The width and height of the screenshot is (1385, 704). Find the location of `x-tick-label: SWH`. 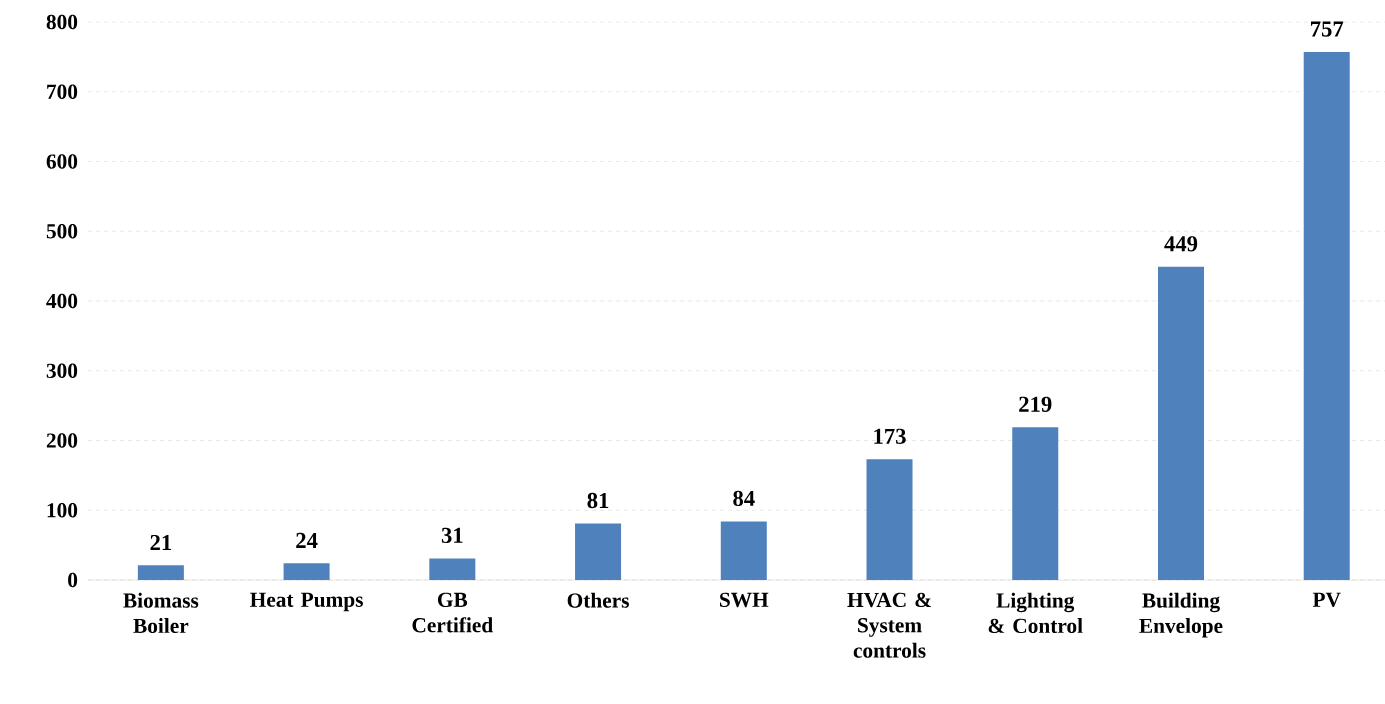

x-tick-label: SWH is located at coordinates (744, 600).